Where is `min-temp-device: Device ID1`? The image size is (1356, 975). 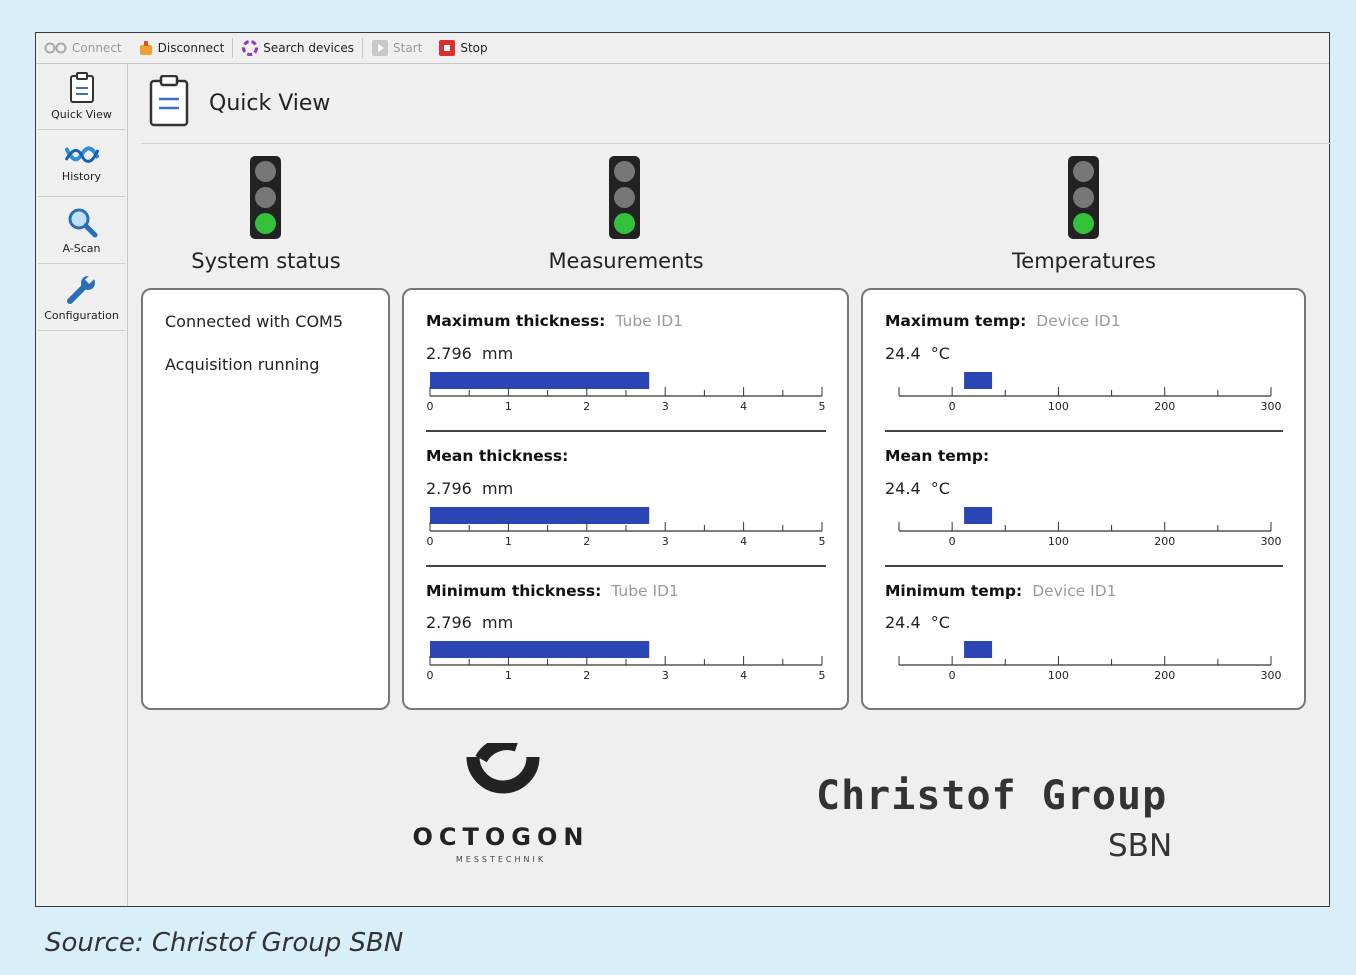 min-temp-device: Device ID1 is located at coordinates (1074, 591).